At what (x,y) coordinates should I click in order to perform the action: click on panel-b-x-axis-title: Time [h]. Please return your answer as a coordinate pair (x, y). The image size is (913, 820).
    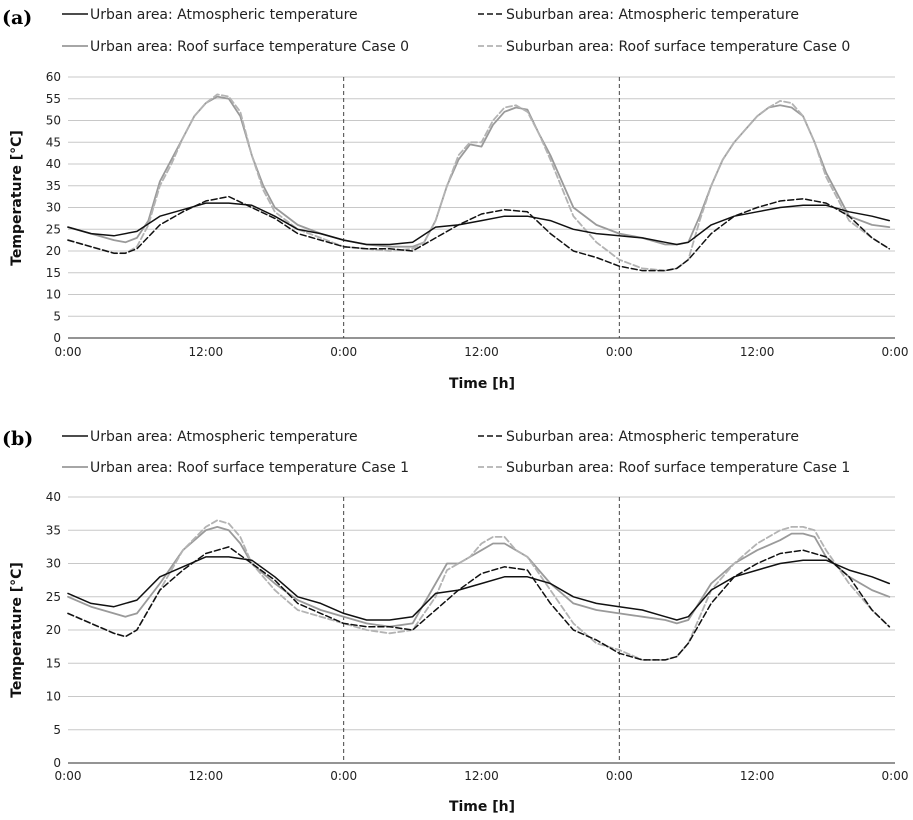
    Looking at the image, I should click on (482, 807).